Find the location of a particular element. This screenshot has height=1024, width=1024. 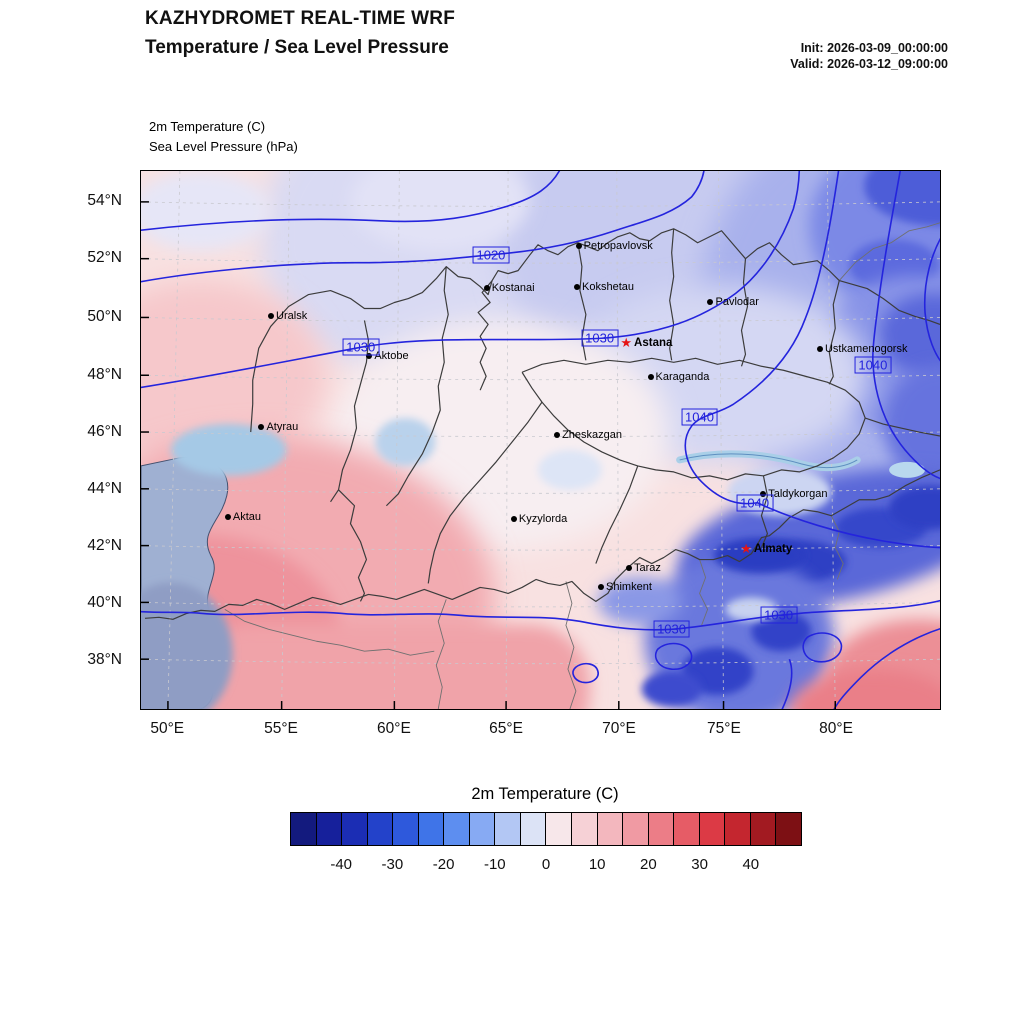

city-marker: Pavlodar is located at coordinates (733, 302).